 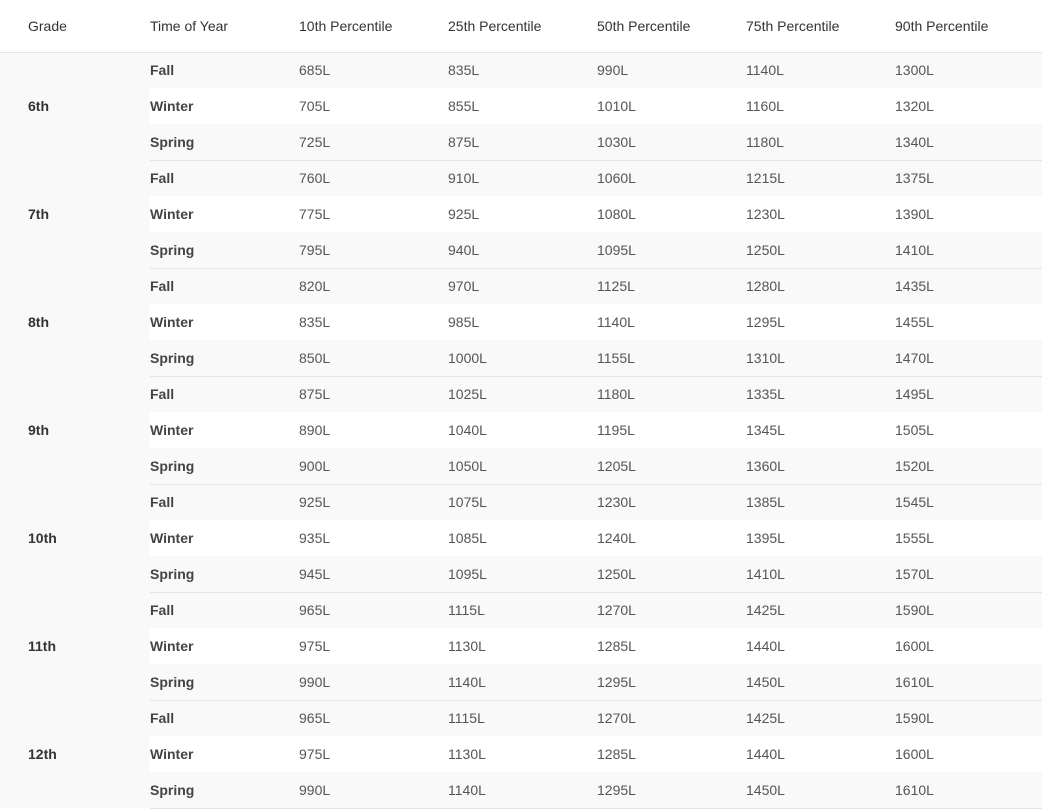 I want to click on percentile-p25-cell: 925L, so click(x=521, y=214).